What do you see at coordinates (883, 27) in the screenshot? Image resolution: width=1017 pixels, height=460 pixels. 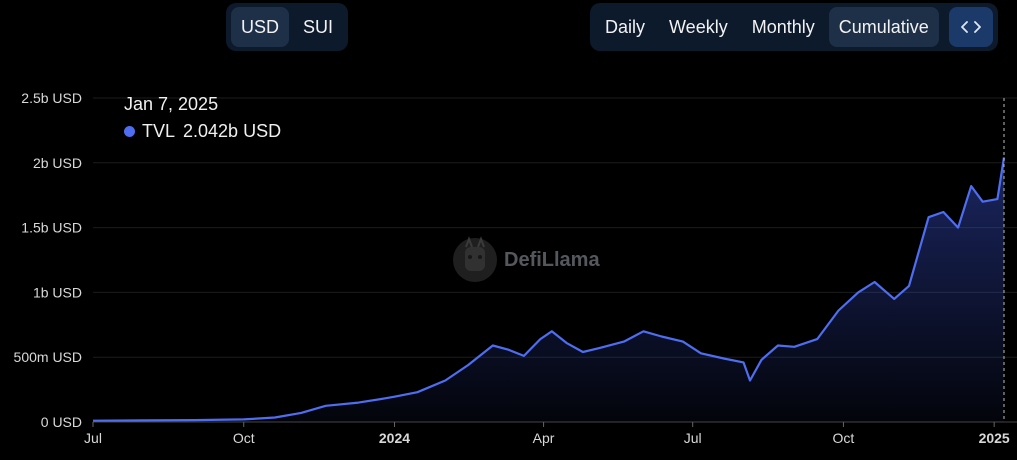 I see `period-cumulative-button: Cumulative` at bounding box center [883, 27].